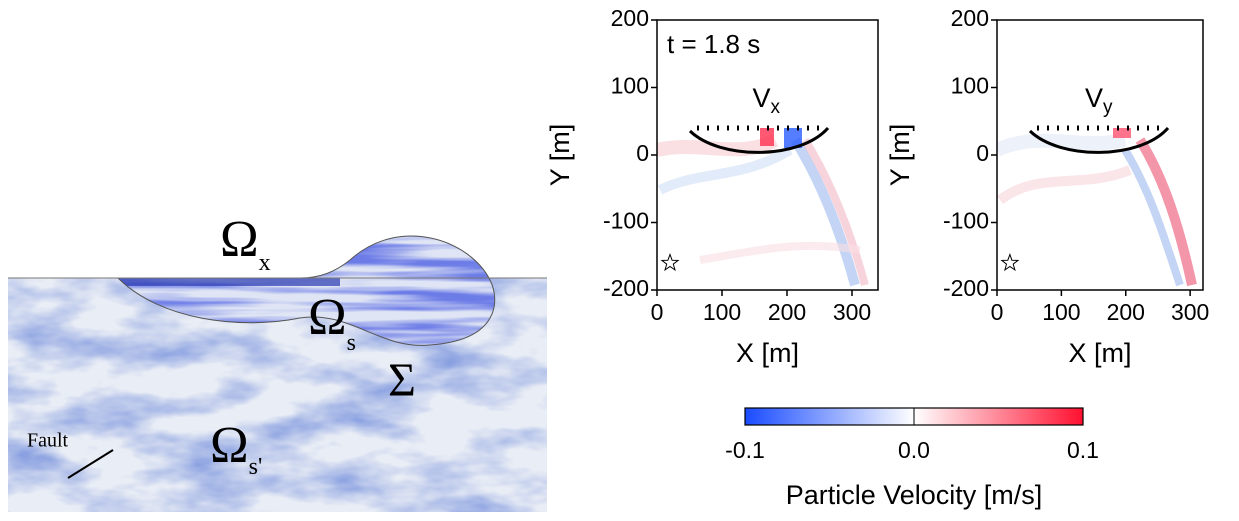 This screenshot has height=521, width=1239. I want to click on panel-title: Vx, so click(767, 100).